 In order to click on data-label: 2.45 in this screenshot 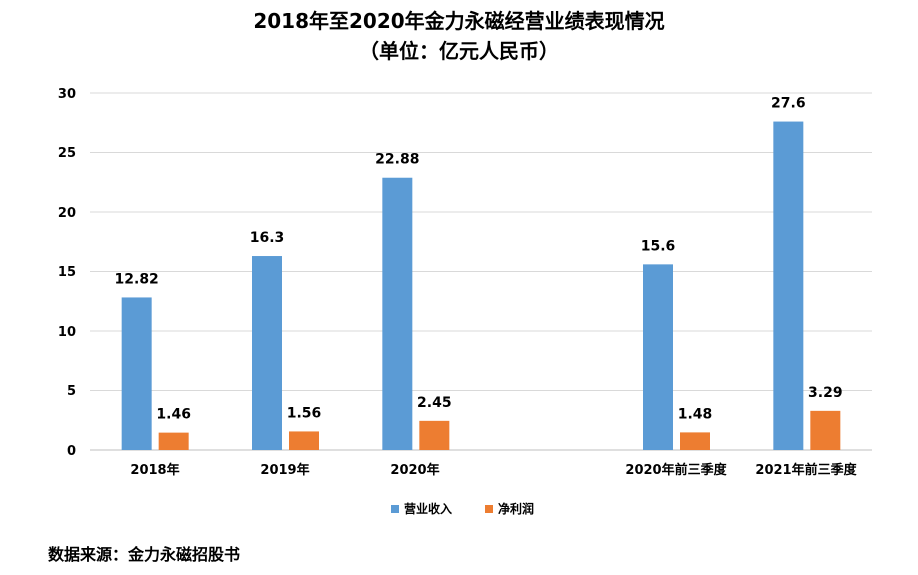, I will do `click(434, 403)`.